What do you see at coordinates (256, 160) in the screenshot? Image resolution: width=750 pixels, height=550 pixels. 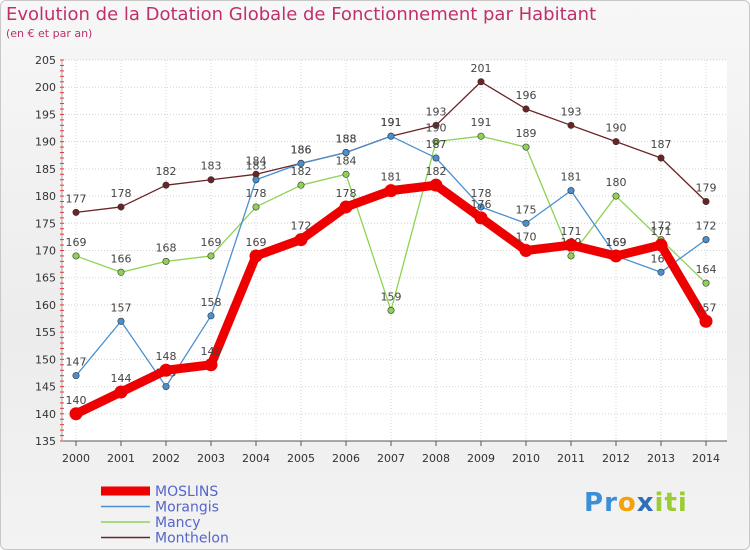 I see `data-label-monthelon: 184` at bounding box center [256, 160].